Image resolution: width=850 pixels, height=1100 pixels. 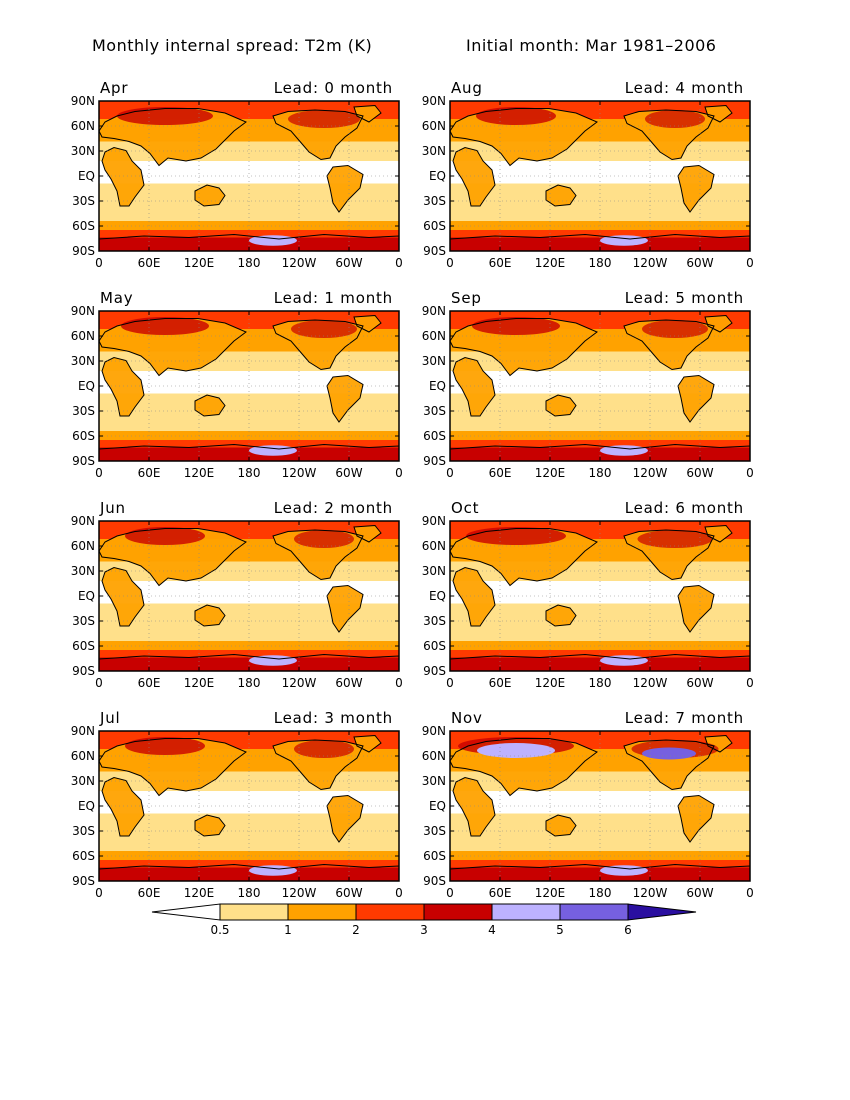 What do you see at coordinates (684, 508) in the screenshot?
I see `panel-lead: Lead: 6 month` at bounding box center [684, 508].